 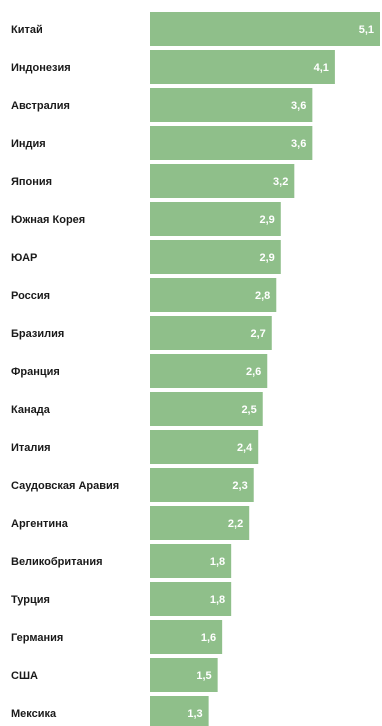 I want to click on value-label-0: 5,1, so click(x=366, y=30).